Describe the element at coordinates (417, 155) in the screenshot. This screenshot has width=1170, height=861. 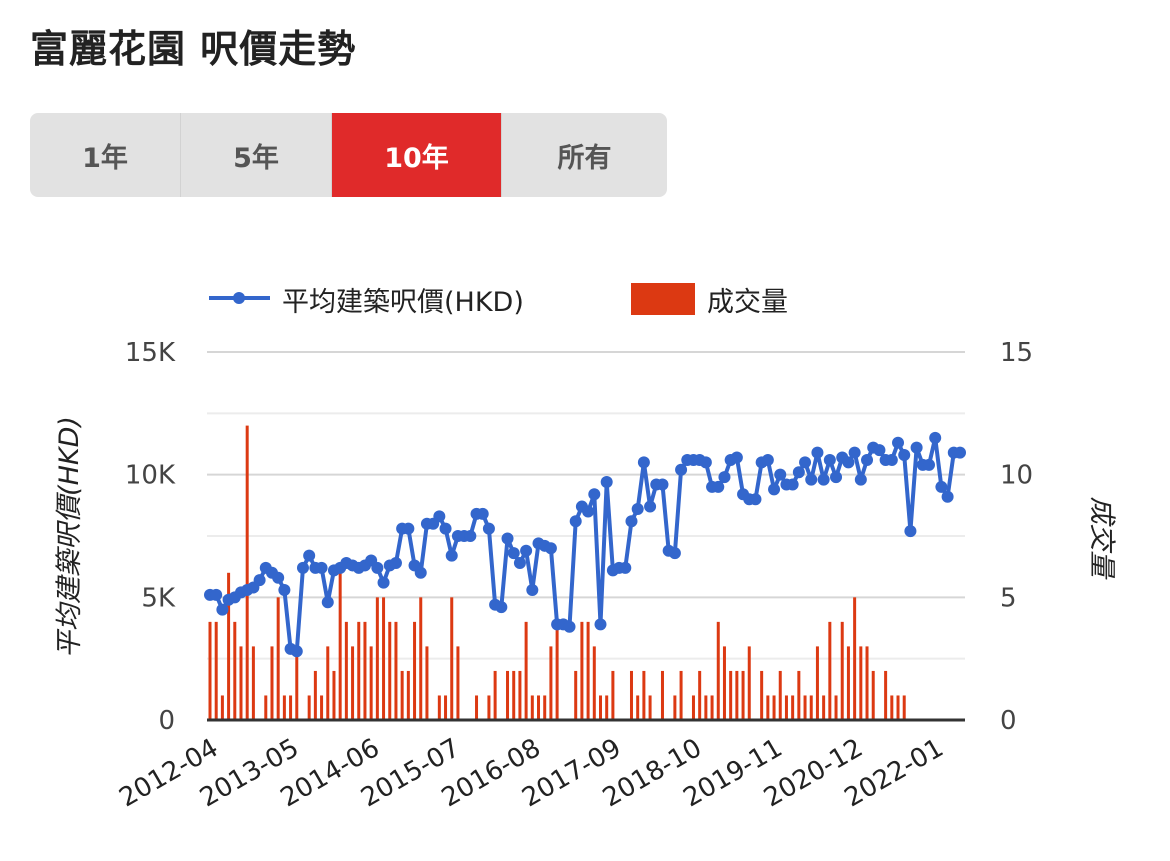
I see `tab-10-years: 10年` at that location.